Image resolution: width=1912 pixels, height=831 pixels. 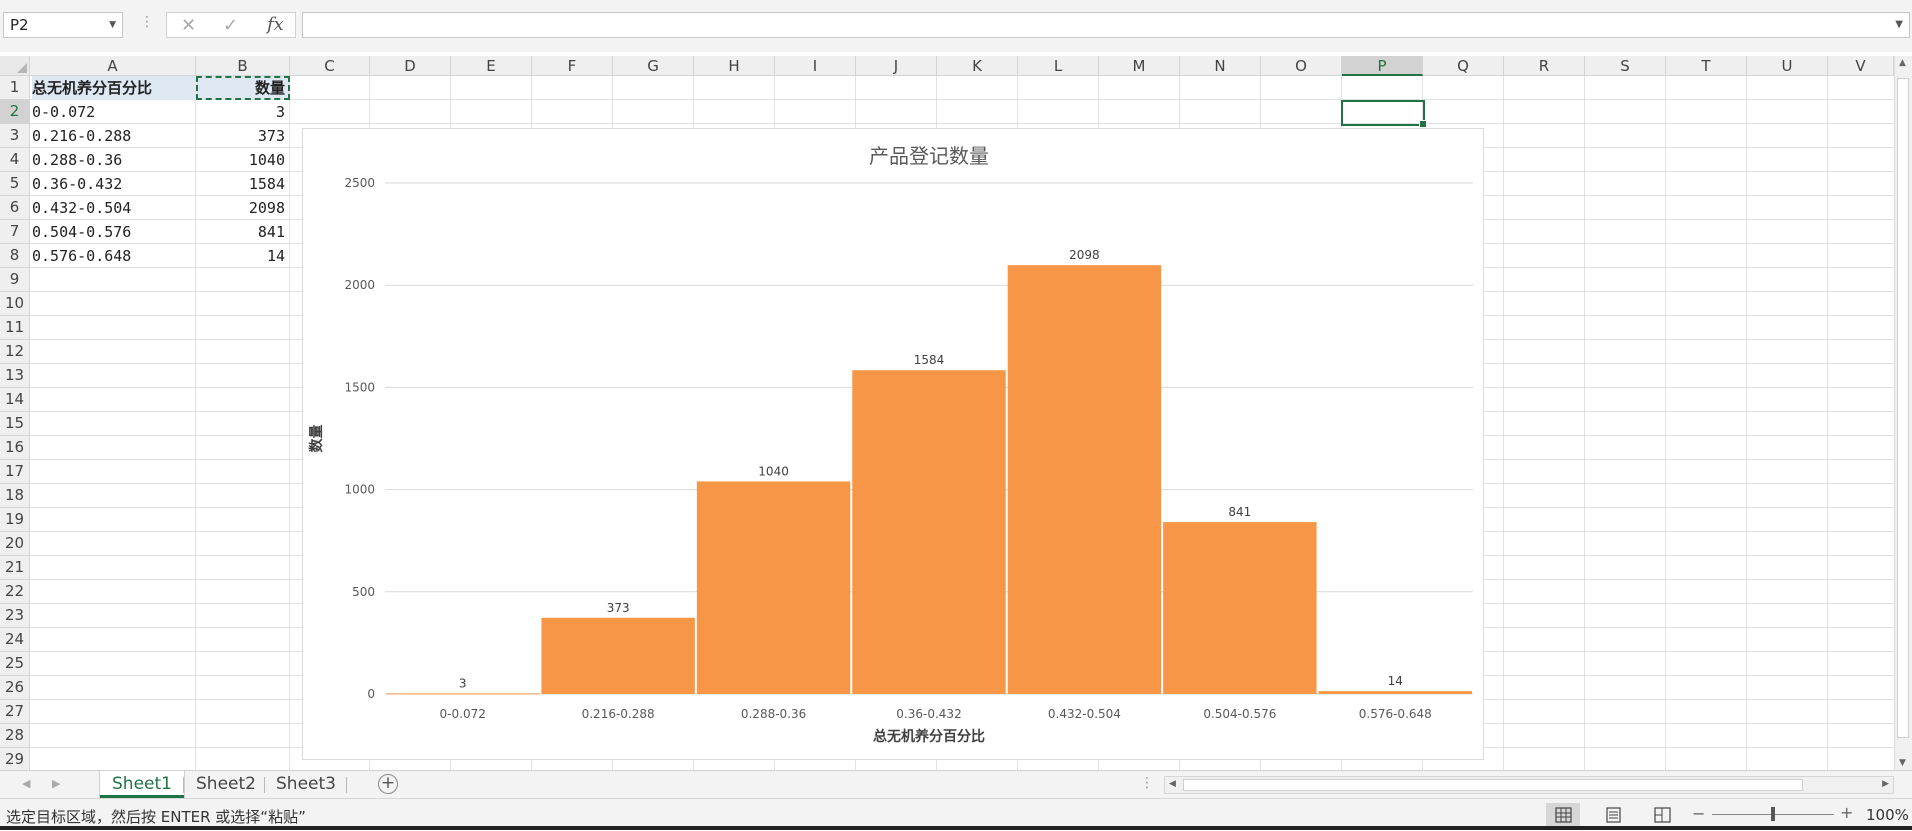 What do you see at coordinates (15, 208) in the screenshot?
I see `row-header-6: 6` at bounding box center [15, 208].